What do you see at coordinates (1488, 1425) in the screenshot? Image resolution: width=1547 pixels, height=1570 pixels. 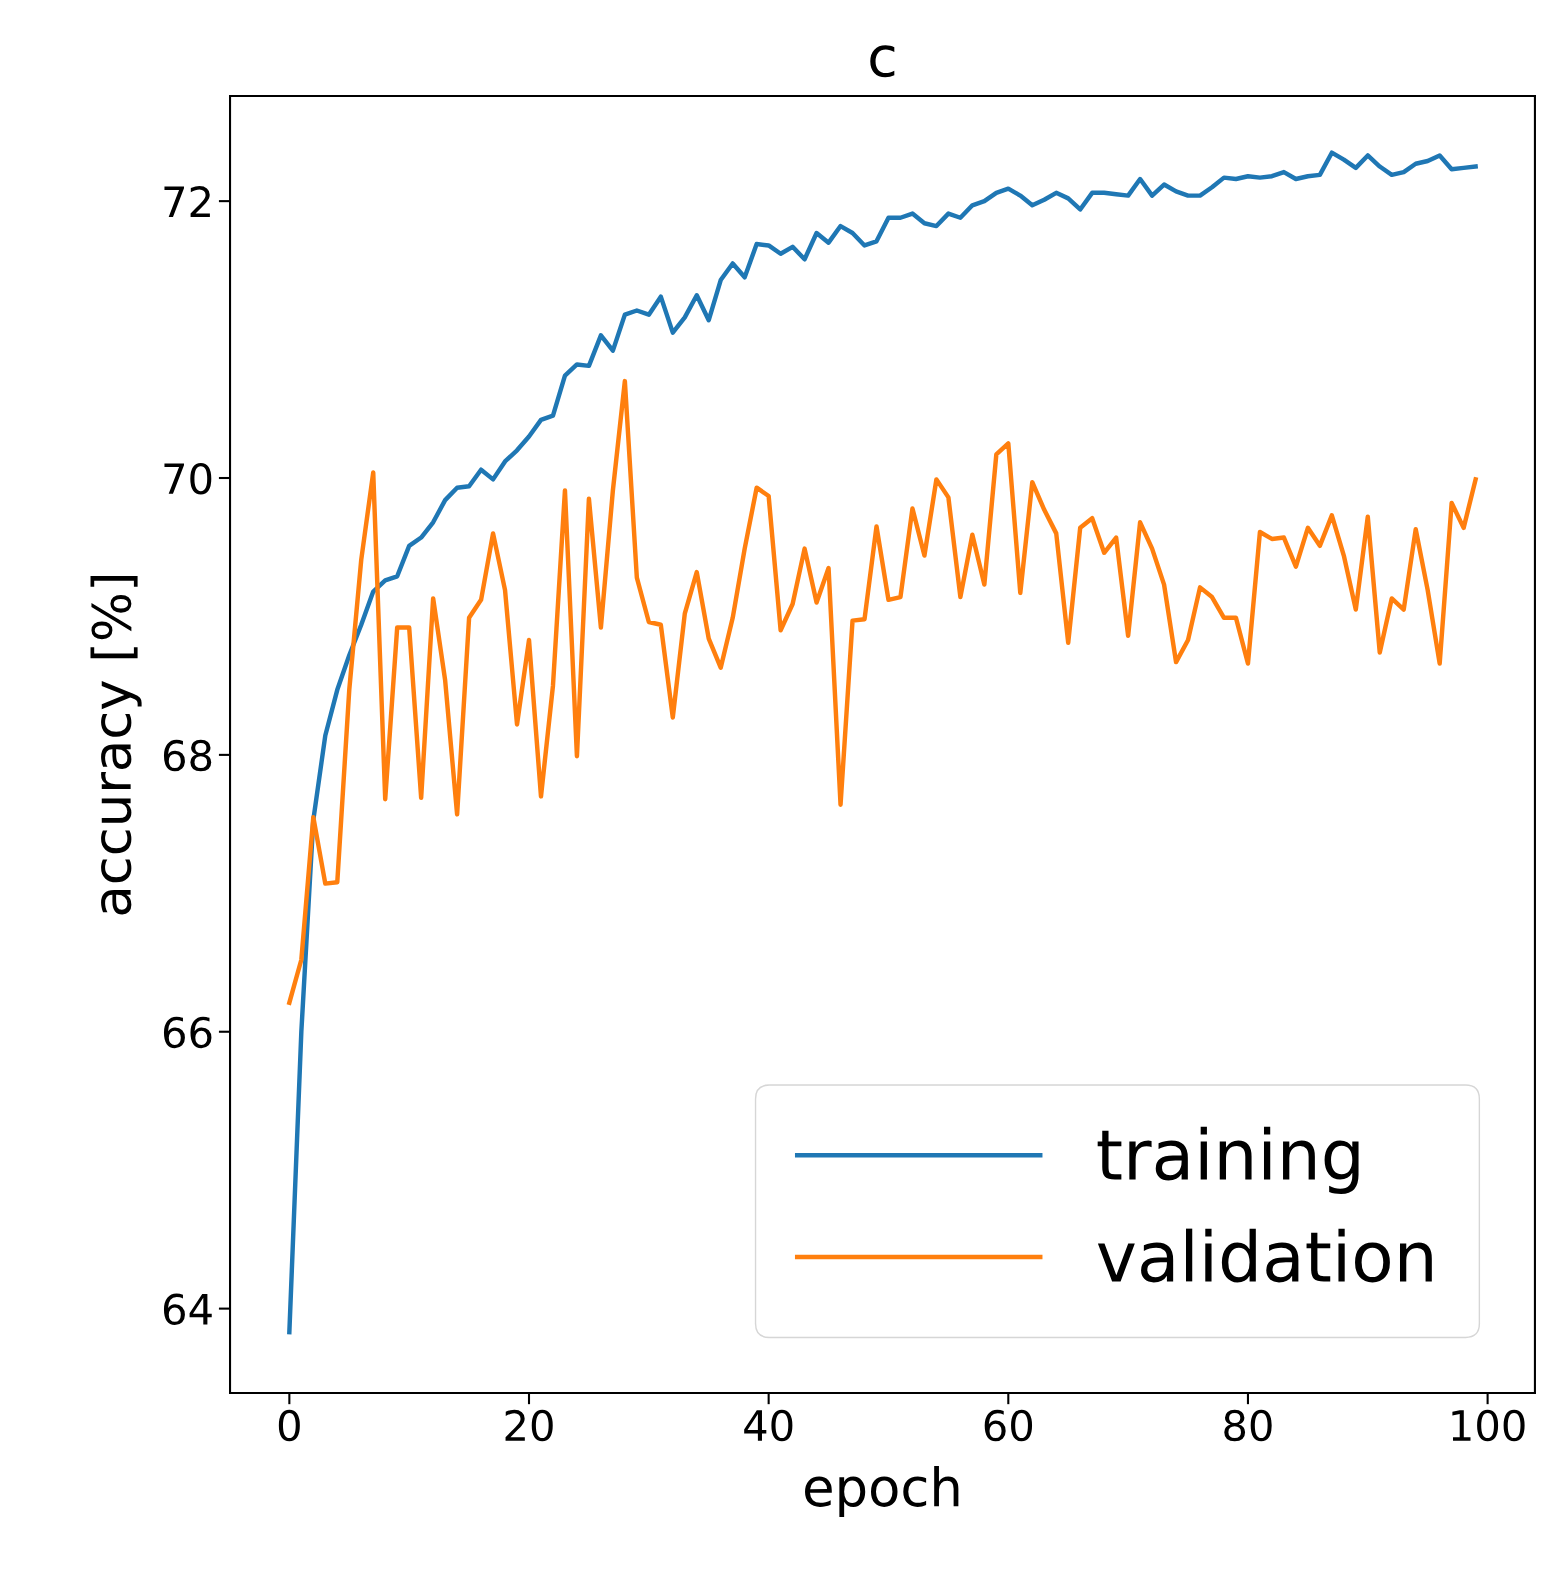 I see `x-tick-label: 100` at bounding box center [1488, 1425].